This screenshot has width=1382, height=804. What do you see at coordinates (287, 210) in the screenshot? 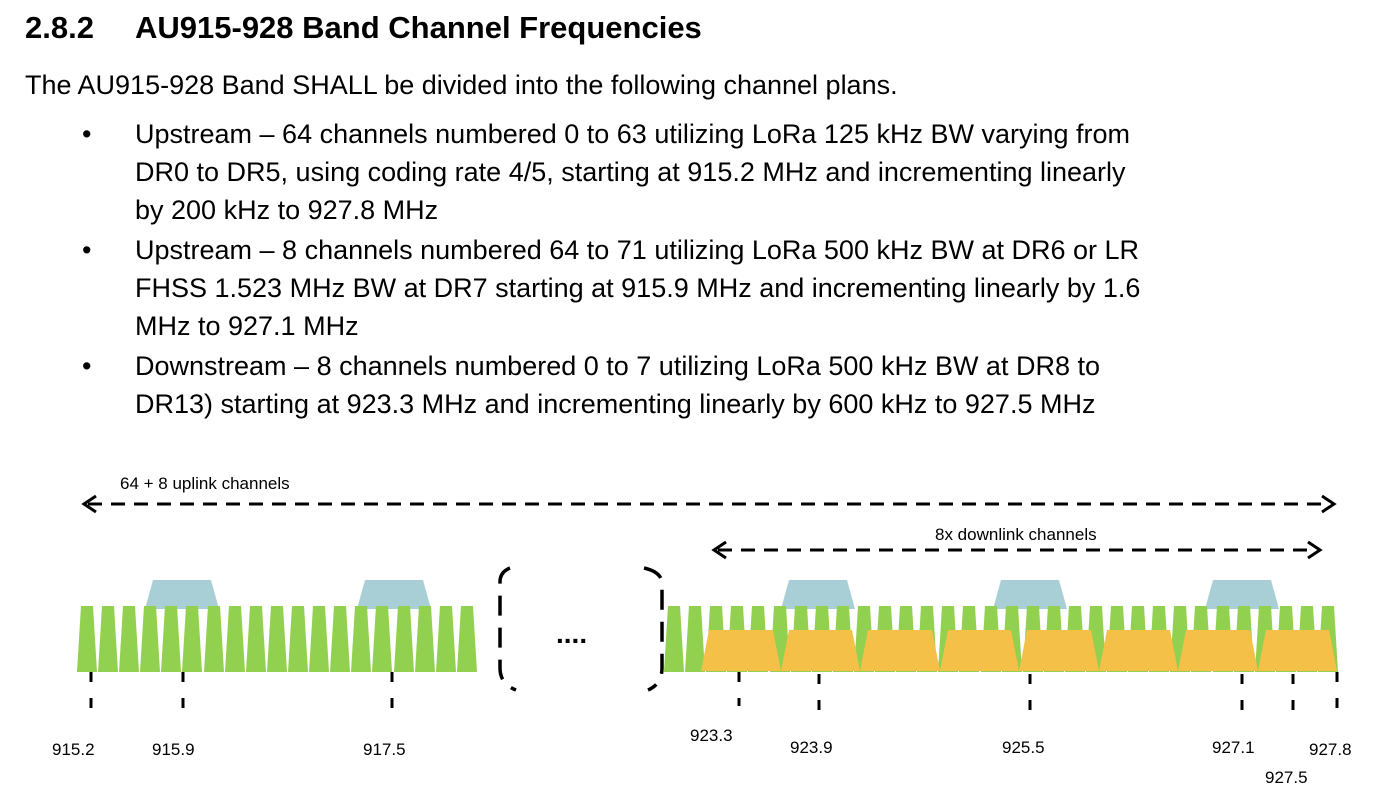
I see `bullet-1-line-3: by 200 kHz to 927.8 MHz` at bounding box center [287, 210].